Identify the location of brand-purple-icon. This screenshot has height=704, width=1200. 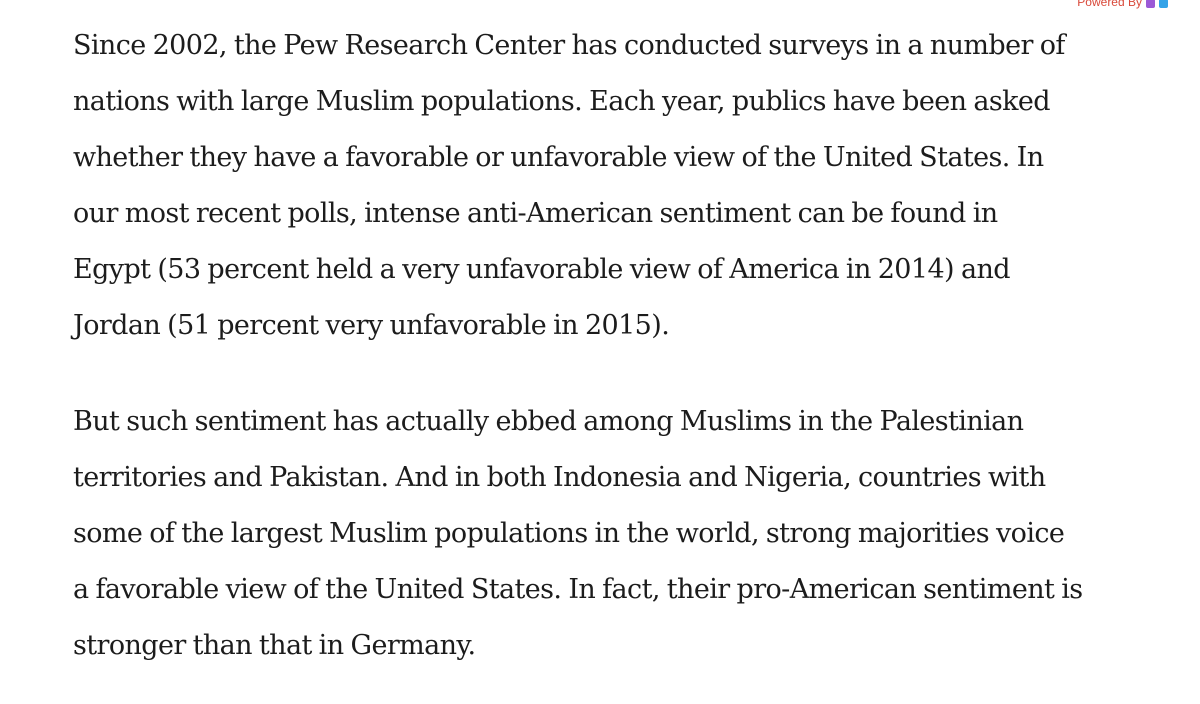
(1150, 4).